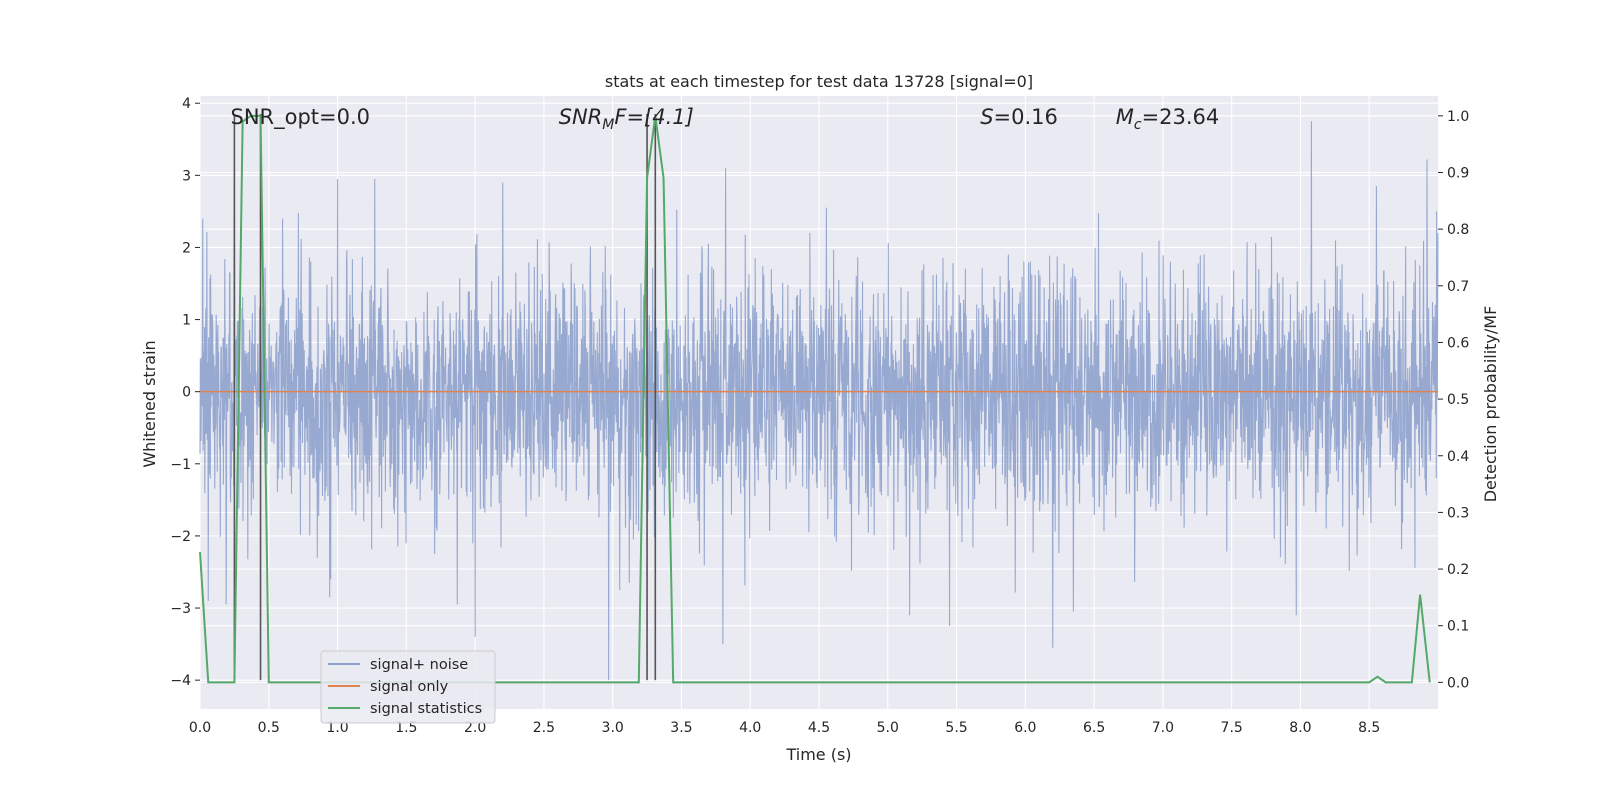  Describe the element at coordinates (725, 119) in the screenshot. I see `annotations: SNR_opt=0.0 SNRMF=[4.1] S=0.16 Mc=23.64` at that location.